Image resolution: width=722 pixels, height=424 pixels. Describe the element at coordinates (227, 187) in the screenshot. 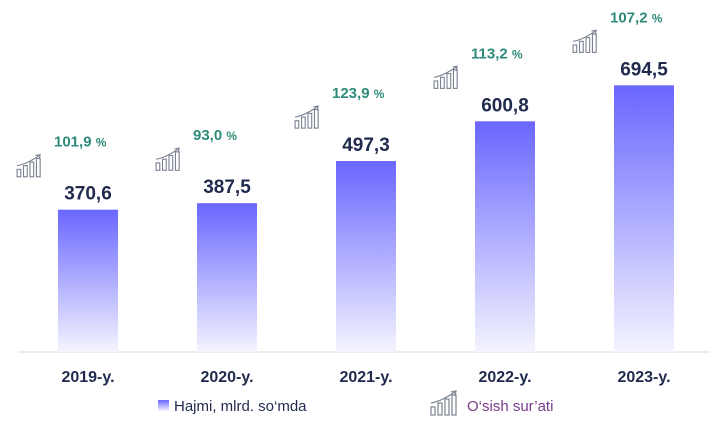

I see `value-label-1: 387,5` at that location.